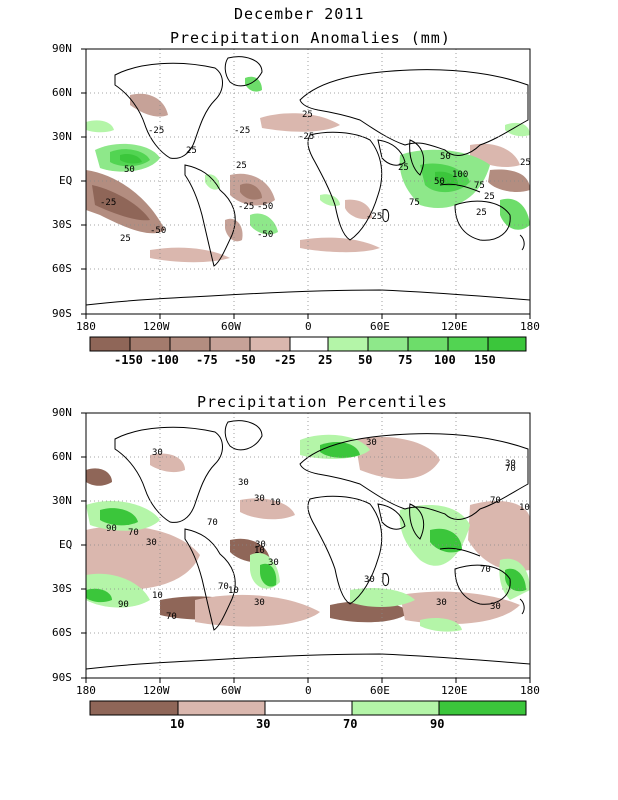  I want to click on top-lat-label: EQ, so click(66, 180).